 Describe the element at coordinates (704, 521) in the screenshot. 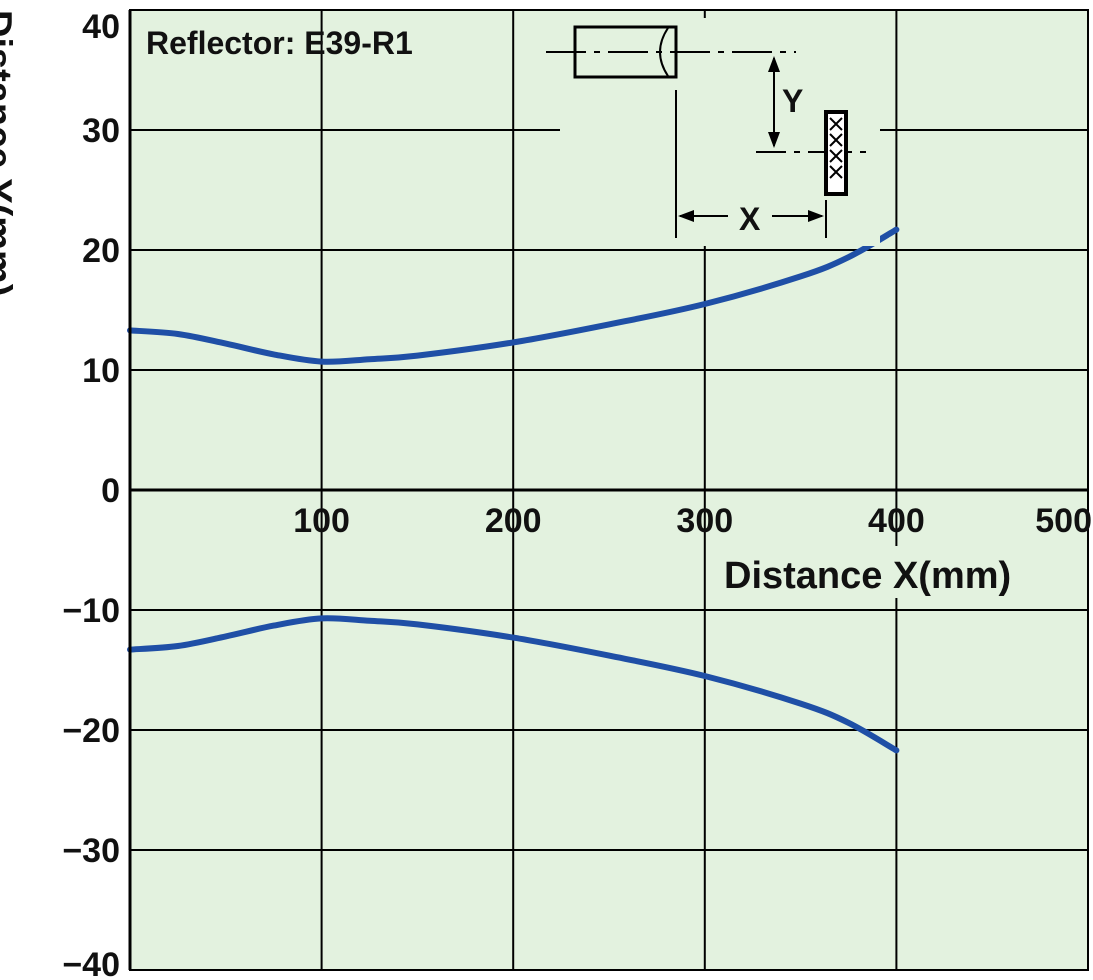

I see `x-tick-label: 300` at that location.